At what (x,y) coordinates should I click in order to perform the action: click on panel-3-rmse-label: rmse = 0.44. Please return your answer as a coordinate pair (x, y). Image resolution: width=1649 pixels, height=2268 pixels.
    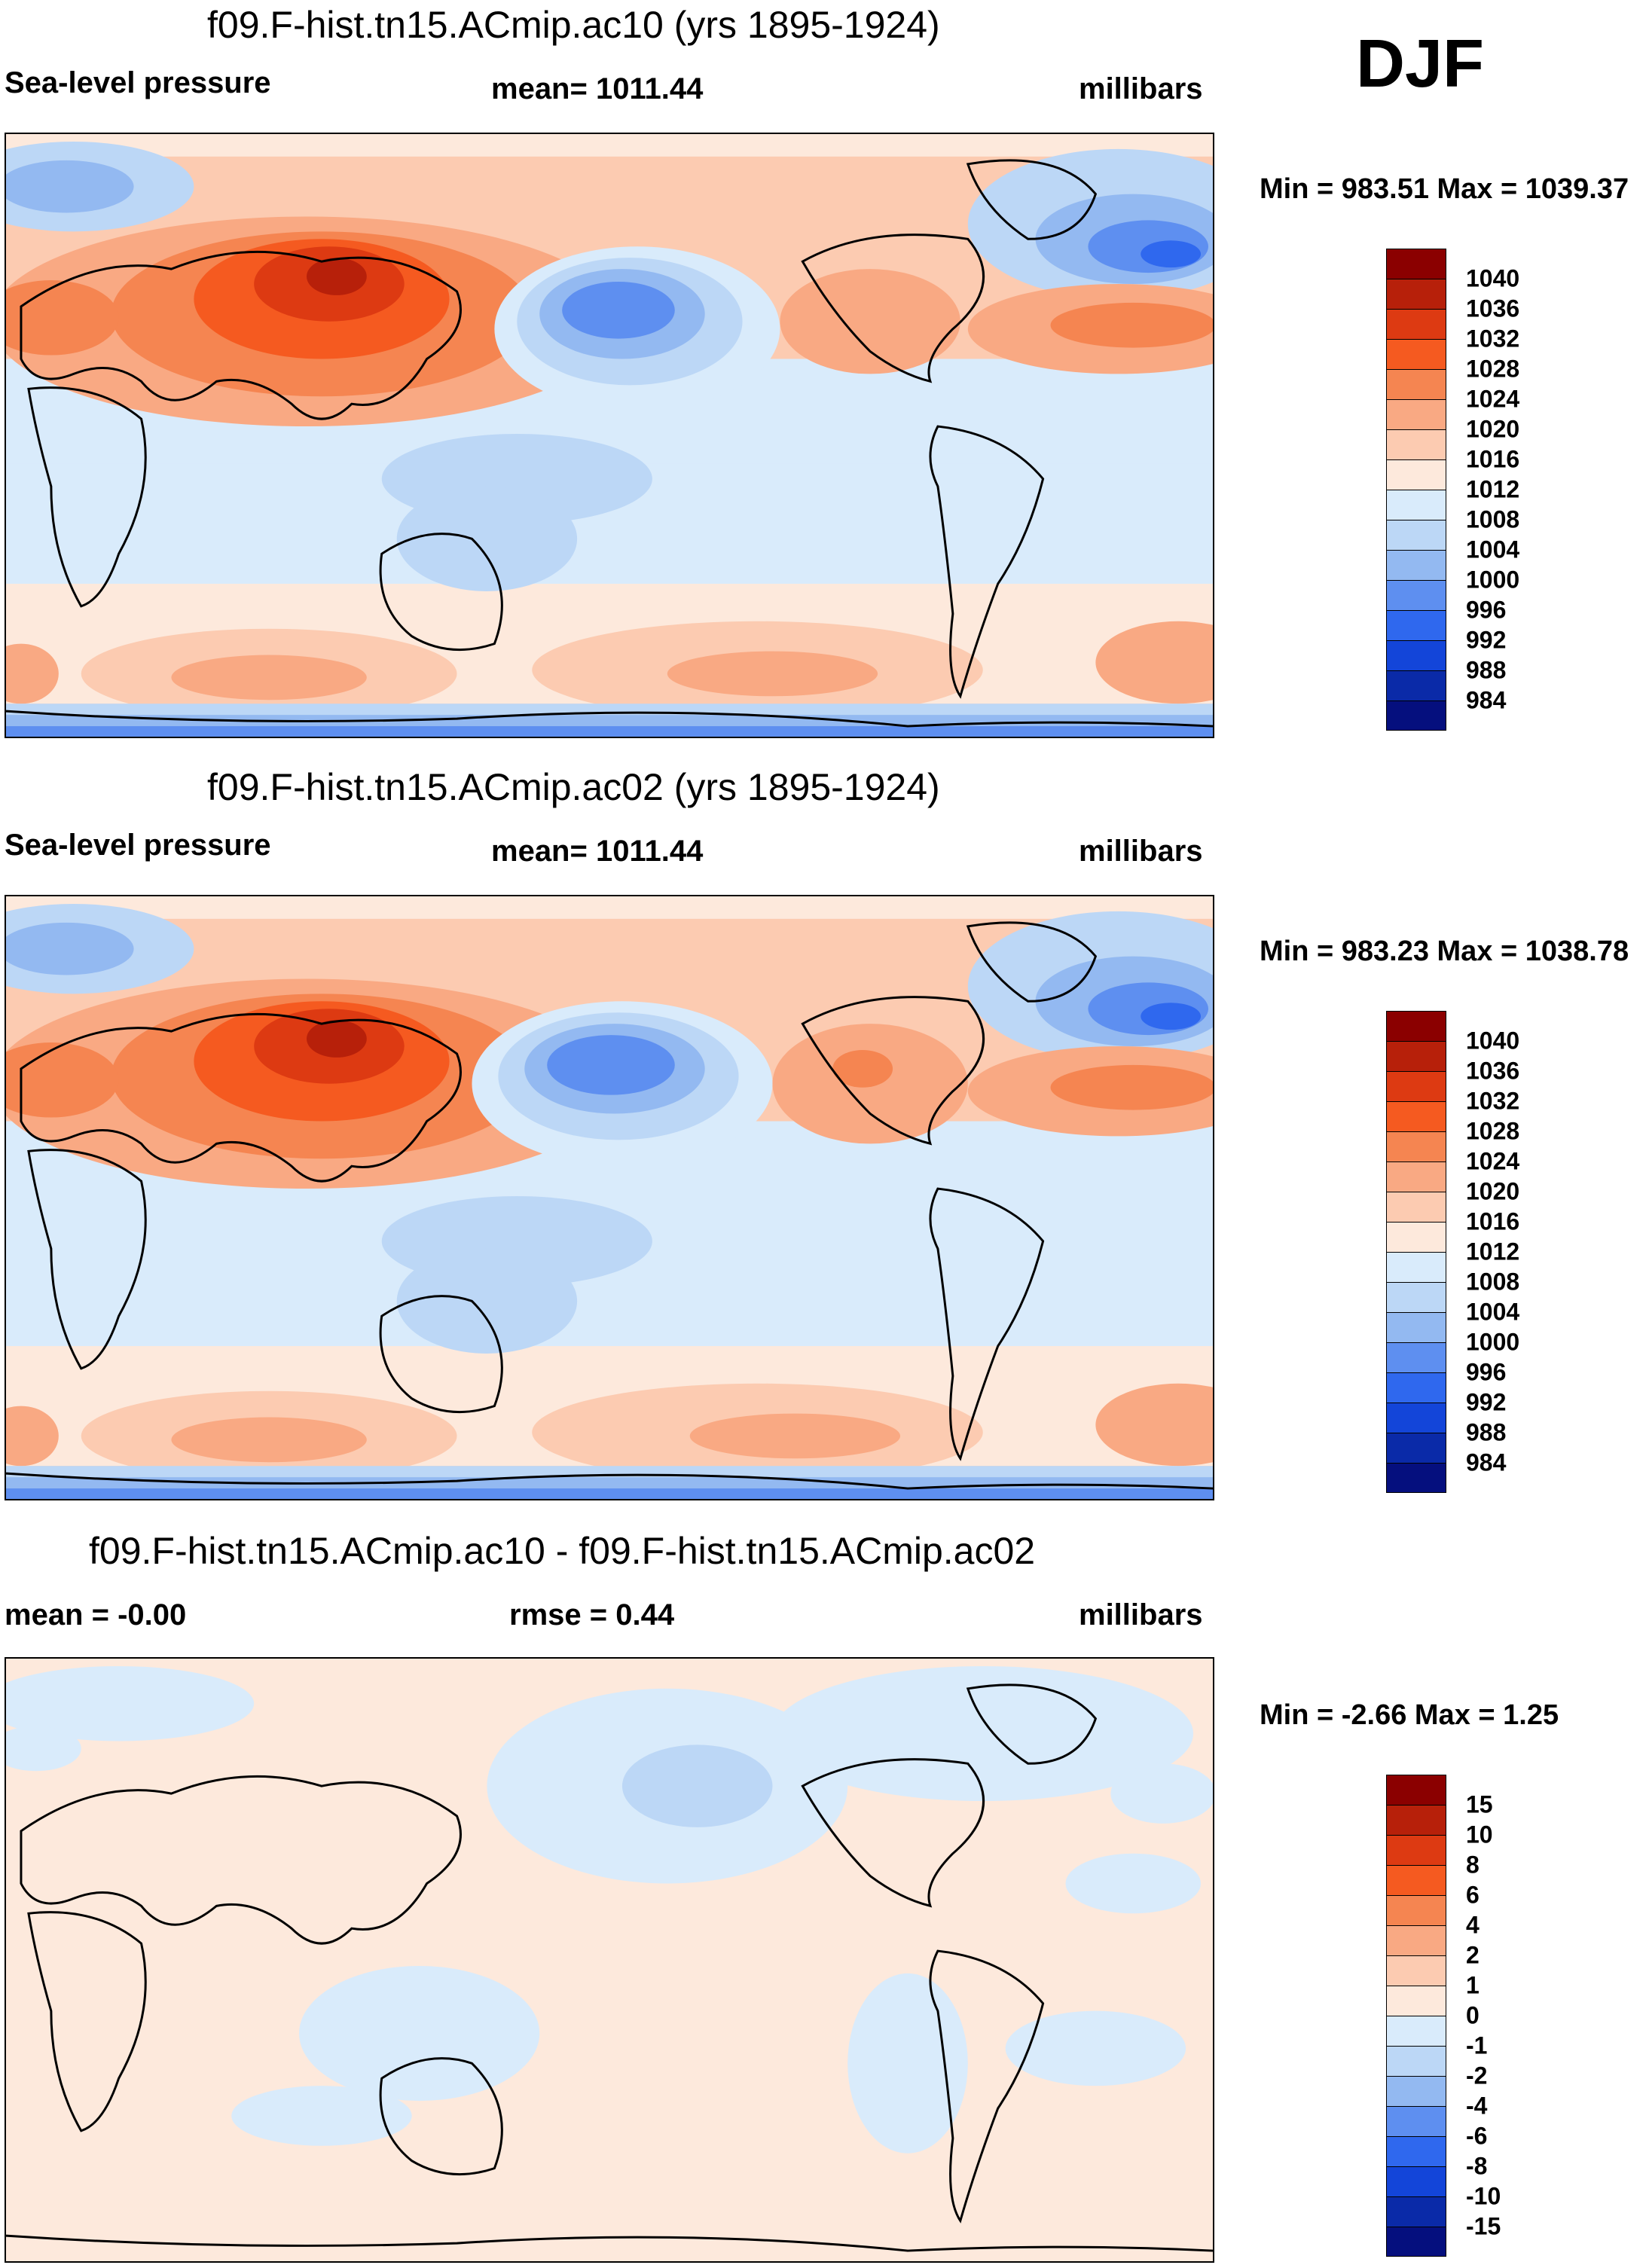
    Looking at the image, I should click on (592, 1615).